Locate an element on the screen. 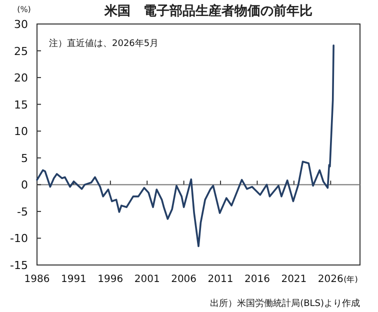  x-tick-label: 1996 is located at coordinates (111, 279).